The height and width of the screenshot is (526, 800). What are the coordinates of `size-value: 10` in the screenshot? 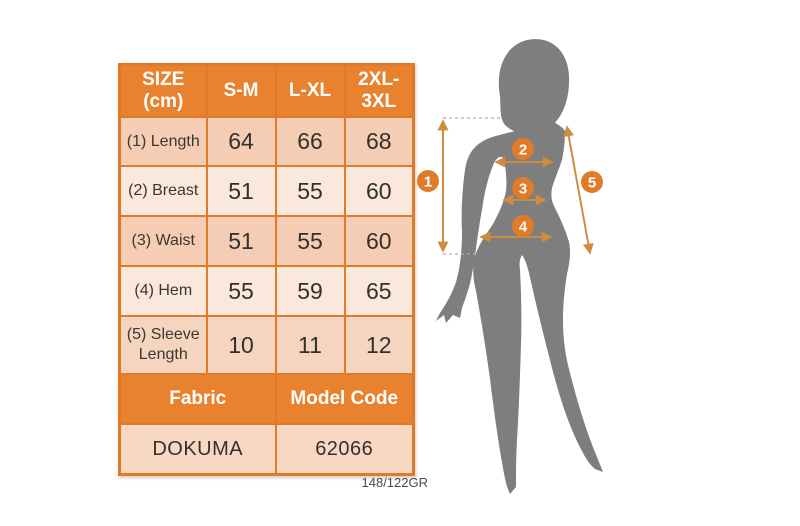 It's located at (241, 345).